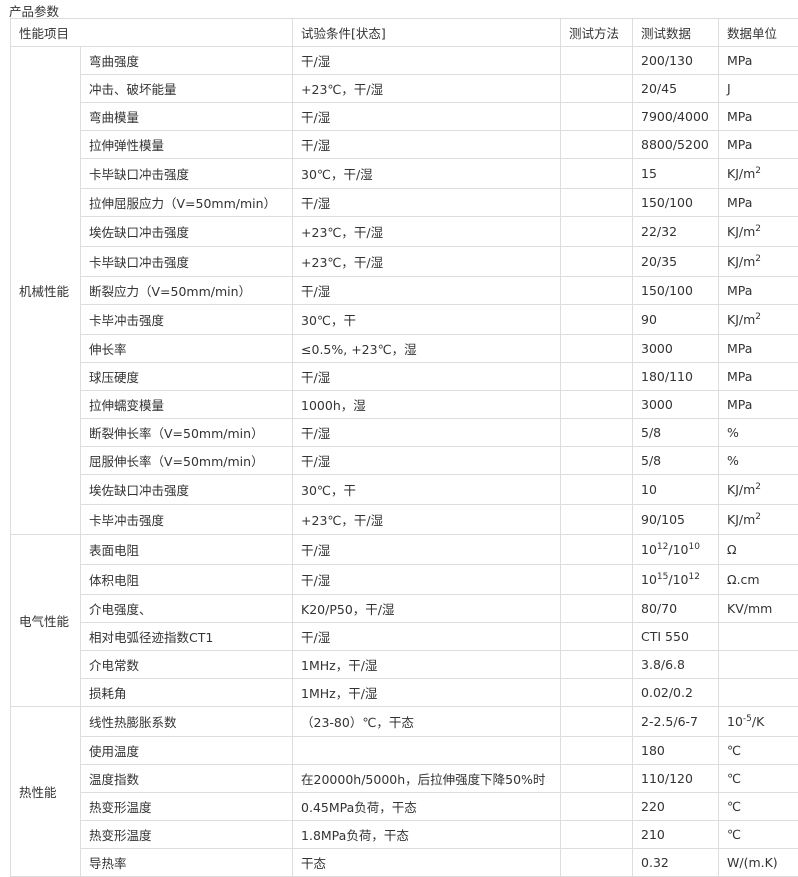 The image size is (798, 877). Describe the element at coordinates (676, 117) in the screenshot. I see `cell-data: 7900/4000` at that location.